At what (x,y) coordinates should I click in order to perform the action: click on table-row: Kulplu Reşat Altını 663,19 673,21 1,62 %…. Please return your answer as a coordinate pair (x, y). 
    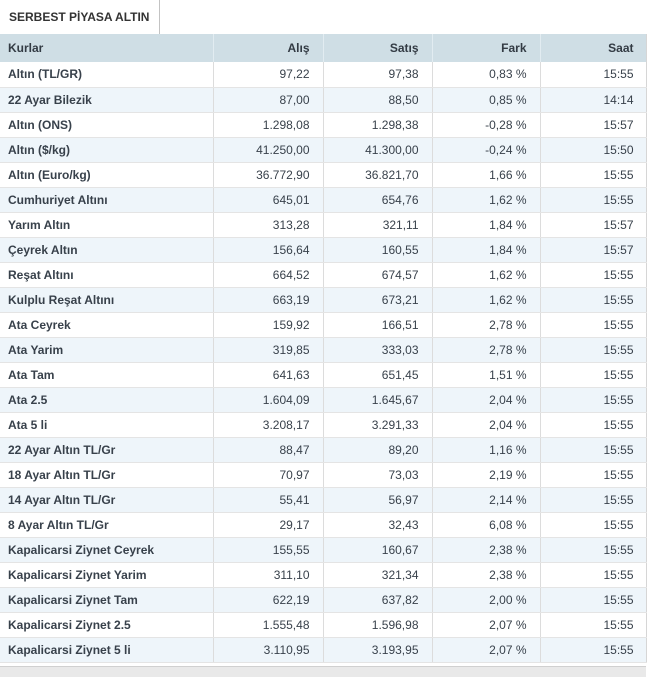
    Looking at the image, I should click on (323, 300).